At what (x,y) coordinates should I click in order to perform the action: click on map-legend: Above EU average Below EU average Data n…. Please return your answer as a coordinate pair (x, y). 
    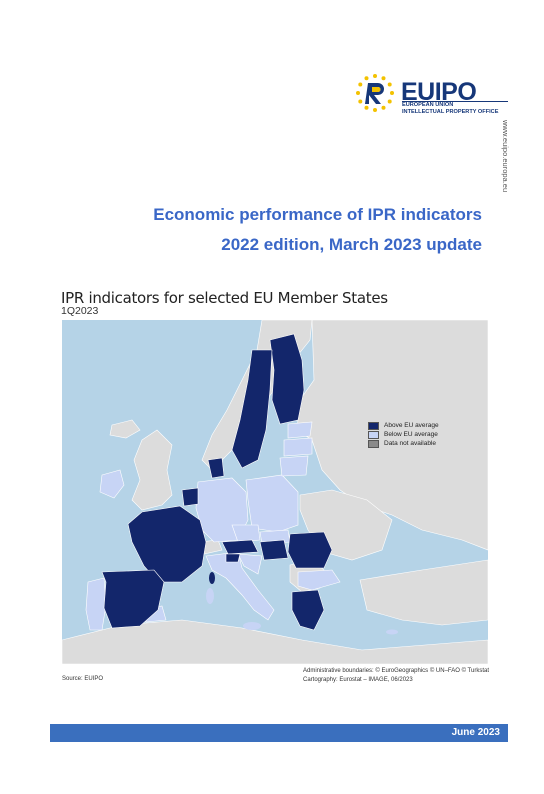
    Looking at the image, I should click on (403, 434).